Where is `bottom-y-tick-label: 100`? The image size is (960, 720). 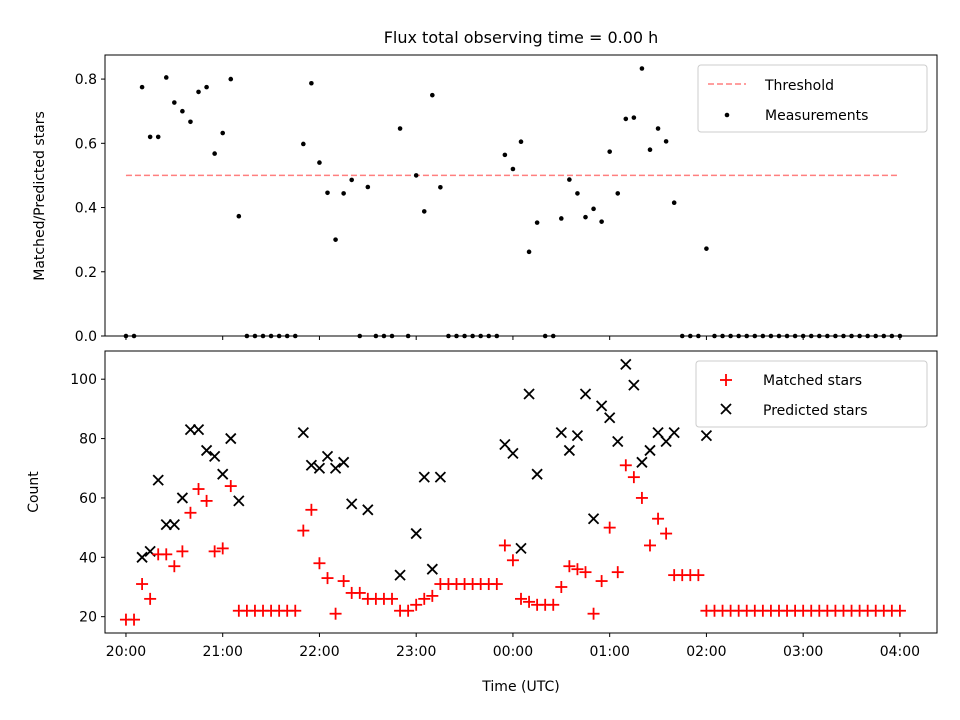 bottom-y-tick-label: 100 is located at coordinates (83, 380).